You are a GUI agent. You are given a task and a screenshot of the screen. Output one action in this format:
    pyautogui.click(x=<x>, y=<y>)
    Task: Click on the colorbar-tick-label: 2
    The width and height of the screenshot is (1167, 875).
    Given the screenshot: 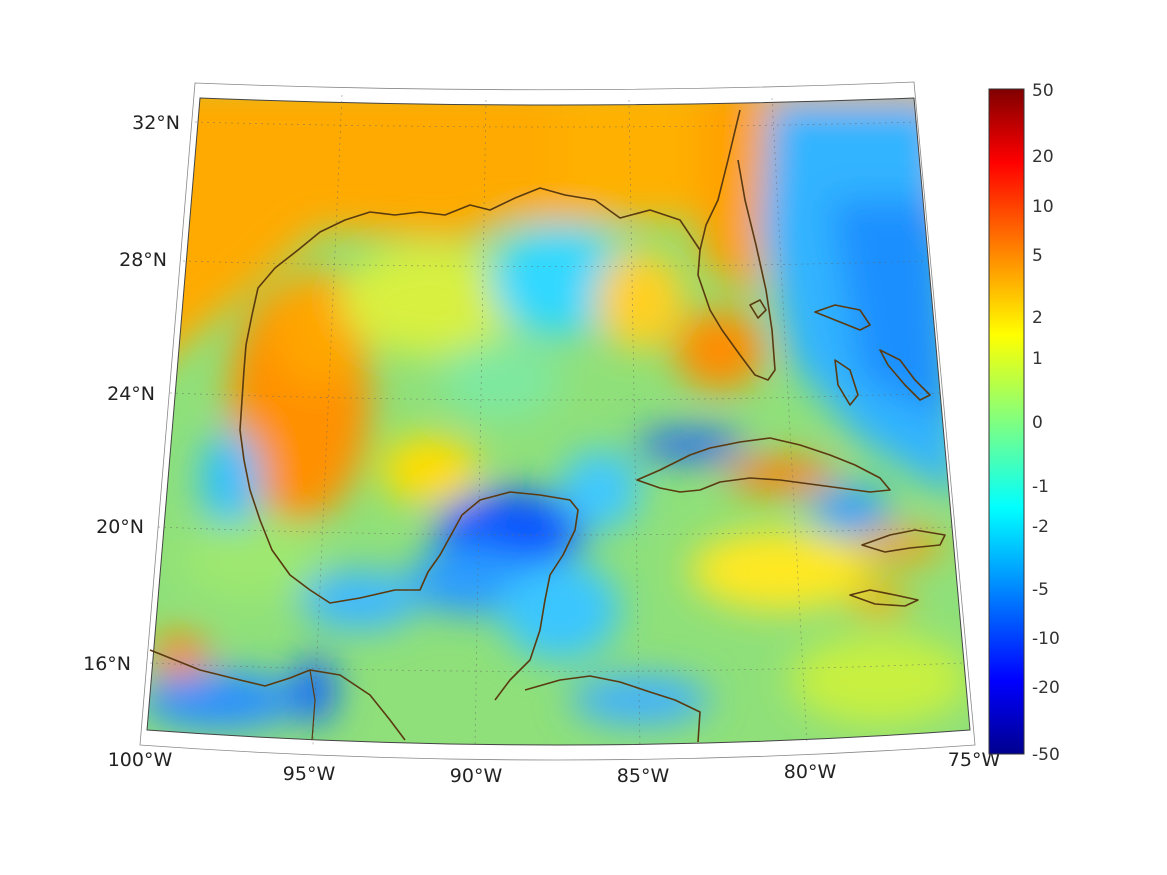 What is the action you would take?
    pyautogui.click(x=1037, y=318)
    